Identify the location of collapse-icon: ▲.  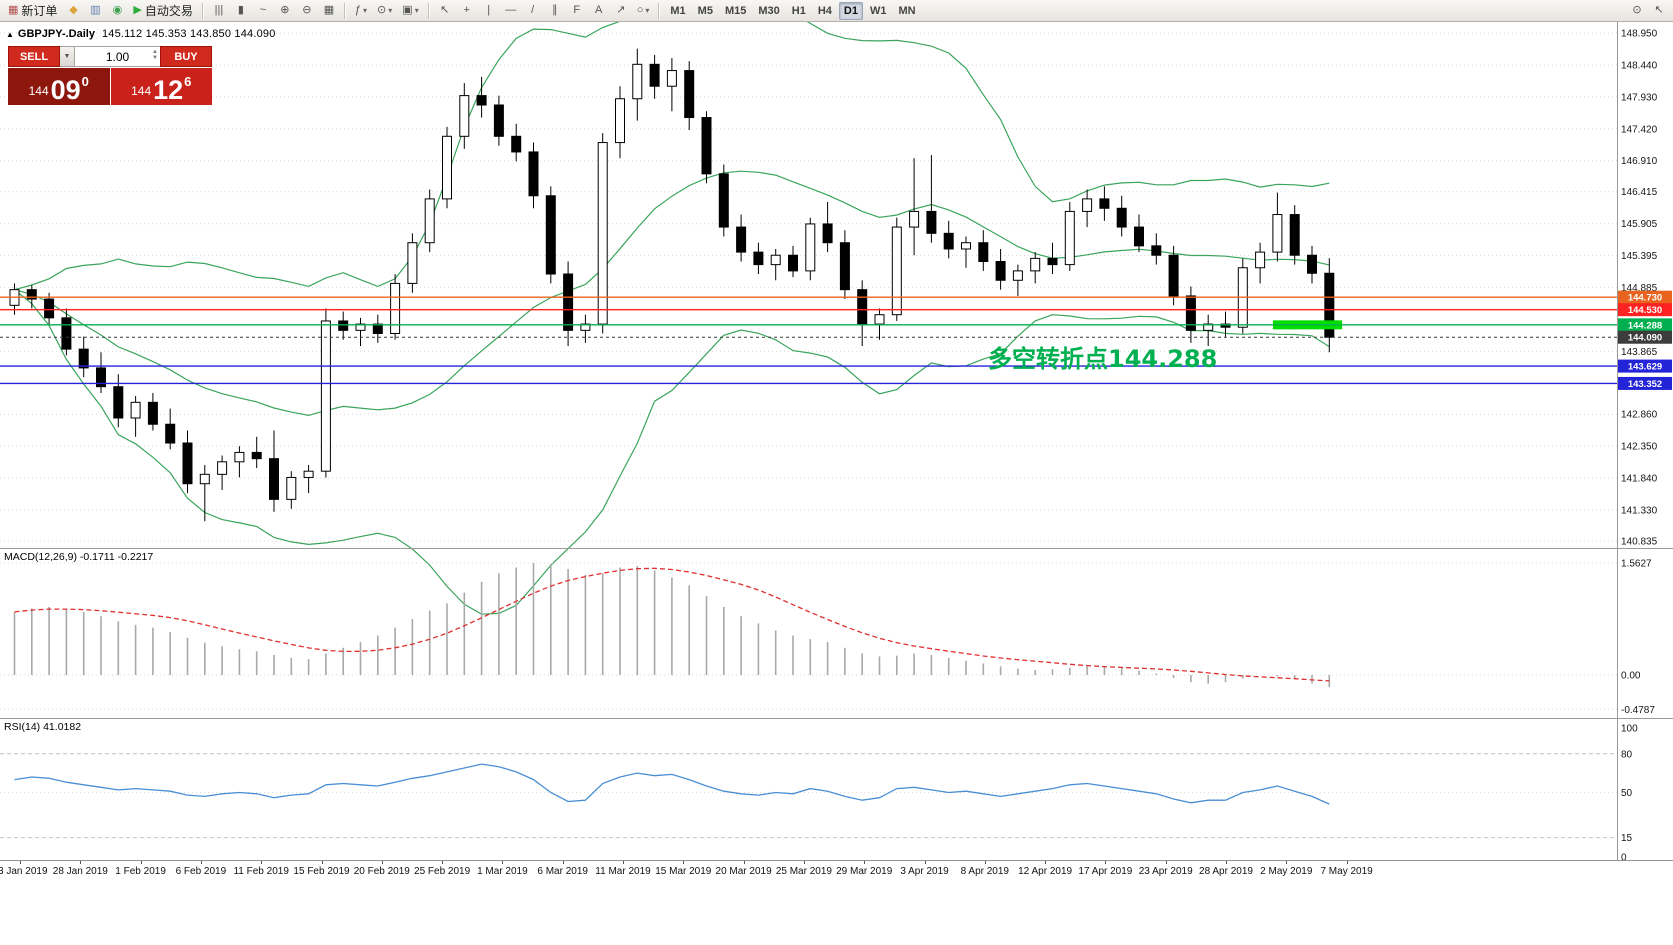
(10, 34).